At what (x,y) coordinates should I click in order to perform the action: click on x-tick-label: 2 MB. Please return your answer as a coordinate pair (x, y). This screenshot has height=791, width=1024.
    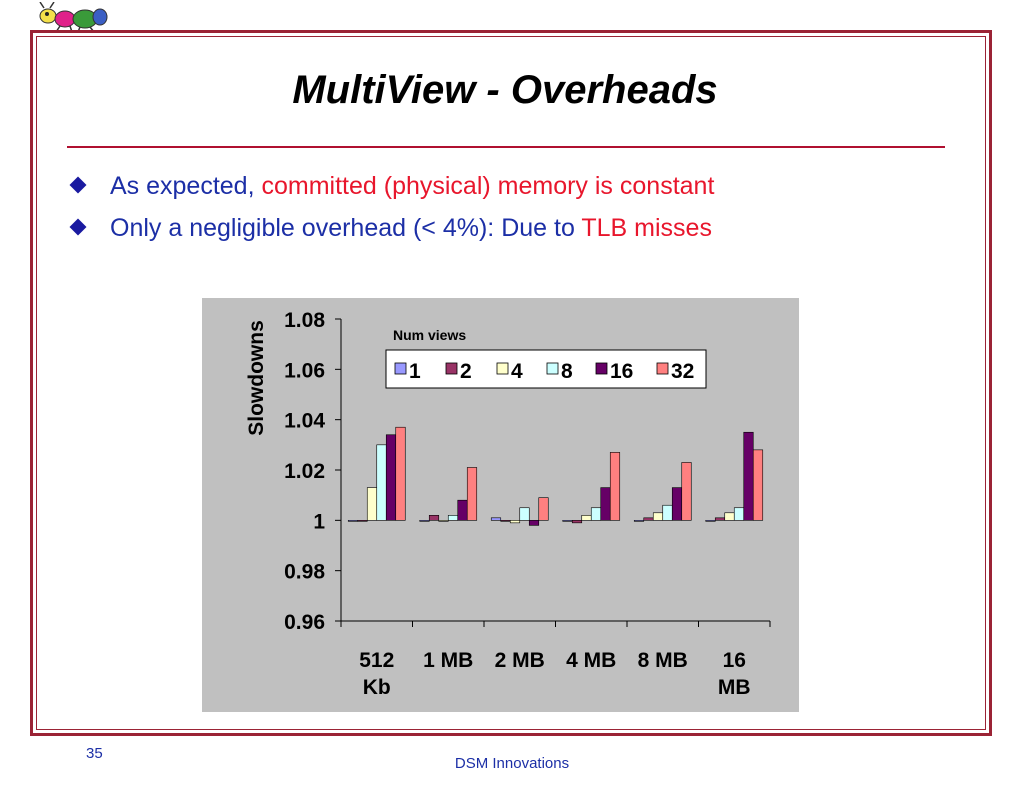
    Looking at the image, I should click on (520, 660).